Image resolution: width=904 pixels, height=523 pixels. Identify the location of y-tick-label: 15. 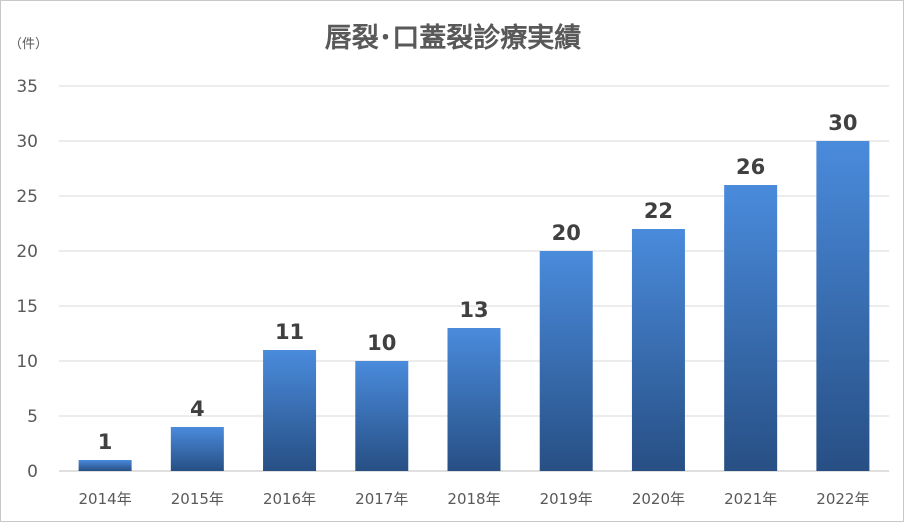
(27, 307).